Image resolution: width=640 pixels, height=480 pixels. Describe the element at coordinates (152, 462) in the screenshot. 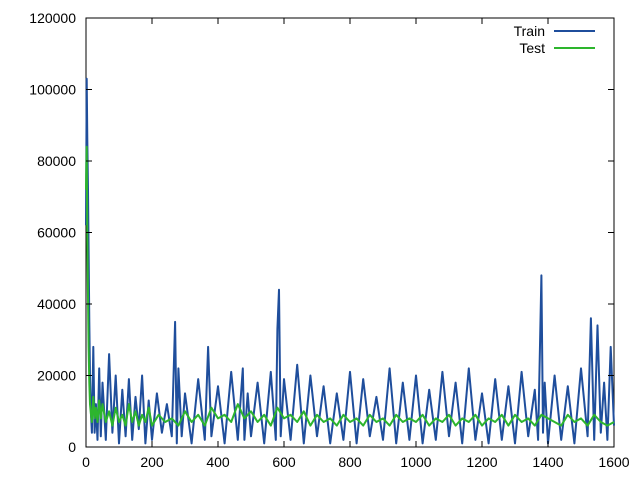

I see `x-tick-label: 200` at that location.